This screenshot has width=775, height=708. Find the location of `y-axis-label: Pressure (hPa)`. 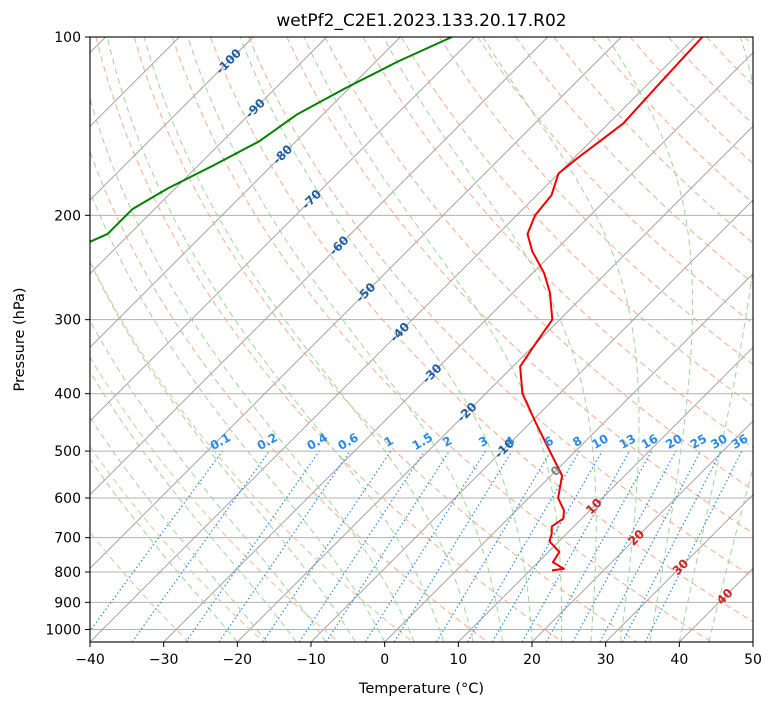

y-axis-label: Pressure (hPa) is located at coordinates (20, 339).